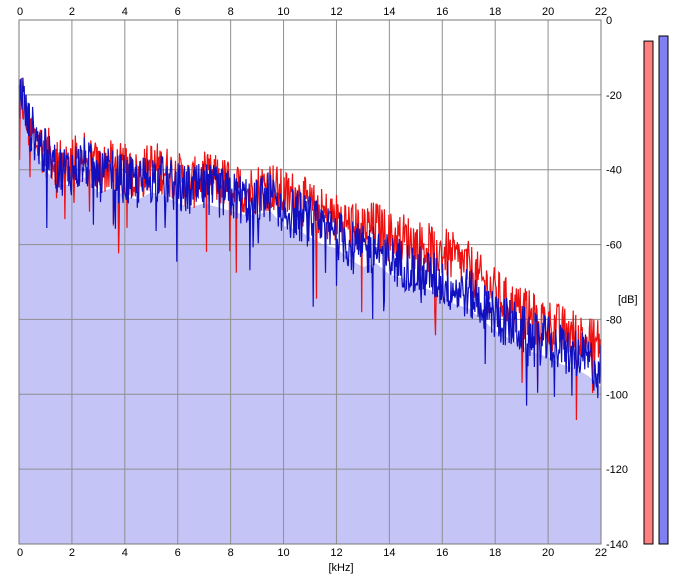 This screenshot has height=584, width=683. Describe the element at coordinates (125, 12) in the screenshot. I see `x-tick-label-top: 4` at that location.